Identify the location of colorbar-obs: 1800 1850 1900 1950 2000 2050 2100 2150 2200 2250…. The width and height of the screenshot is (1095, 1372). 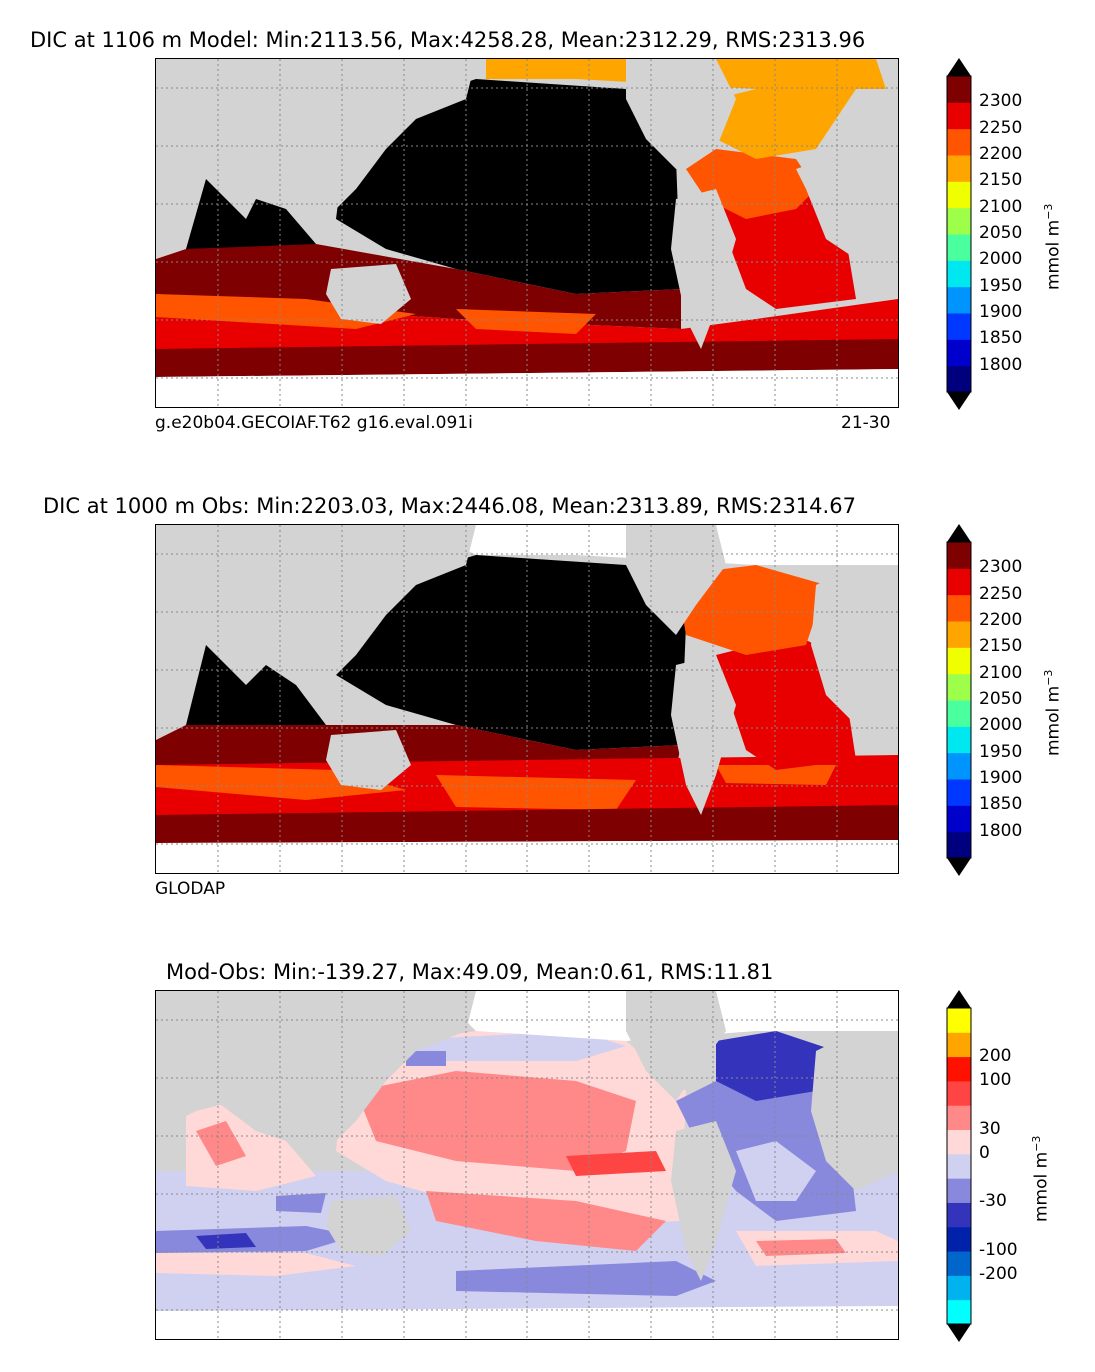
(984, 700).